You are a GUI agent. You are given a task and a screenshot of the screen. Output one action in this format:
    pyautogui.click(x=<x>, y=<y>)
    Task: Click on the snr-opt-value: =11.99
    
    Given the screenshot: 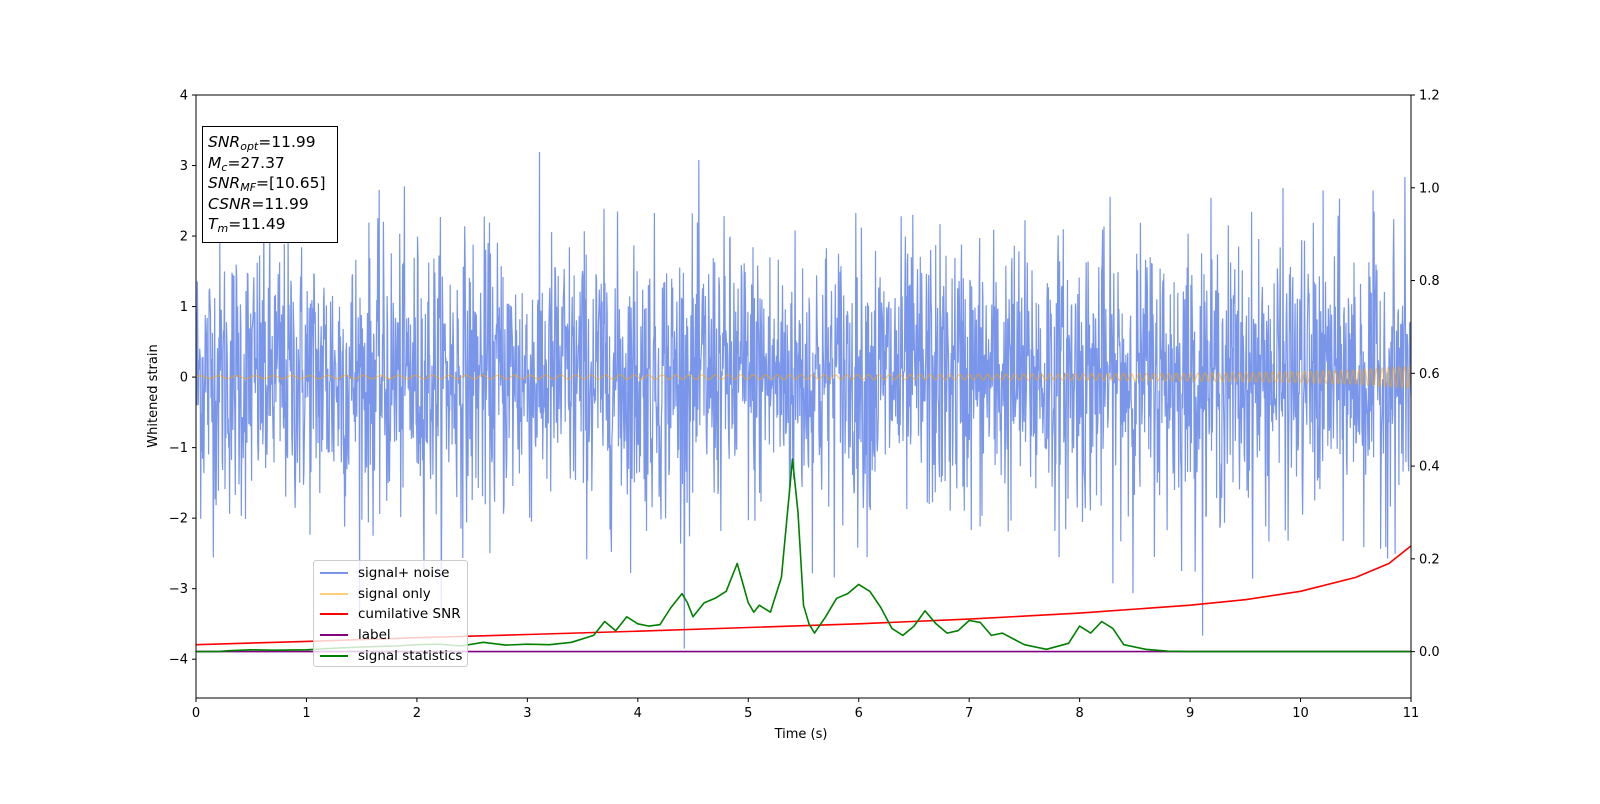 What is the action you would take?
    pyautogui.click(x=287, y=142)
    